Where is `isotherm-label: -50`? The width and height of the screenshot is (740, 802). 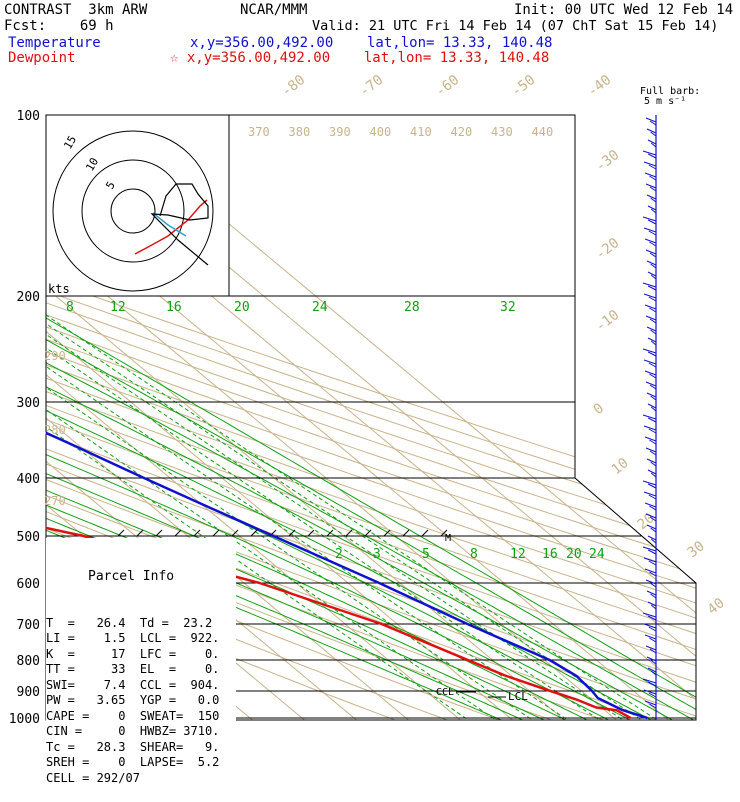
isotherm-label: -50 is located at coordinates (524, 86).